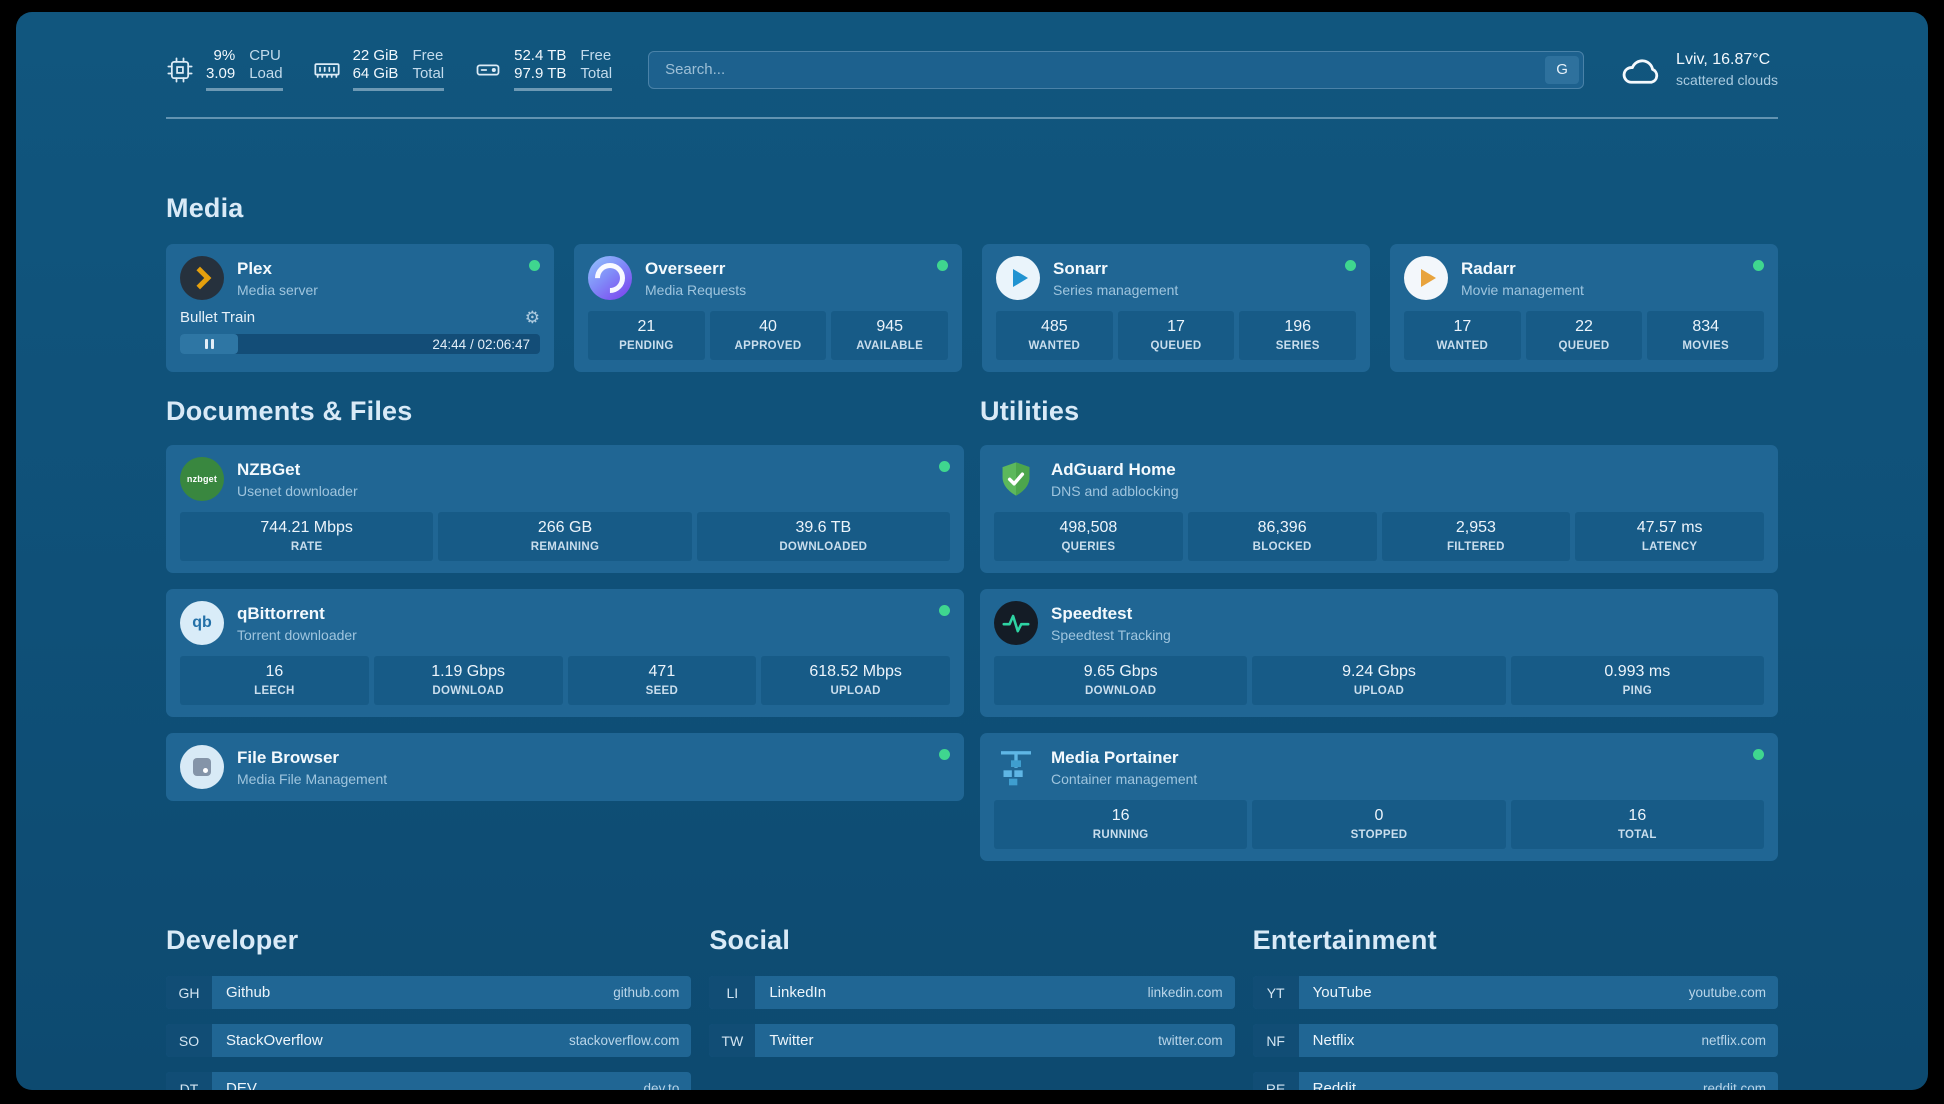  I want to click on stat-upload: 618.52 Mbps UPLOAD, so click(855, 680).